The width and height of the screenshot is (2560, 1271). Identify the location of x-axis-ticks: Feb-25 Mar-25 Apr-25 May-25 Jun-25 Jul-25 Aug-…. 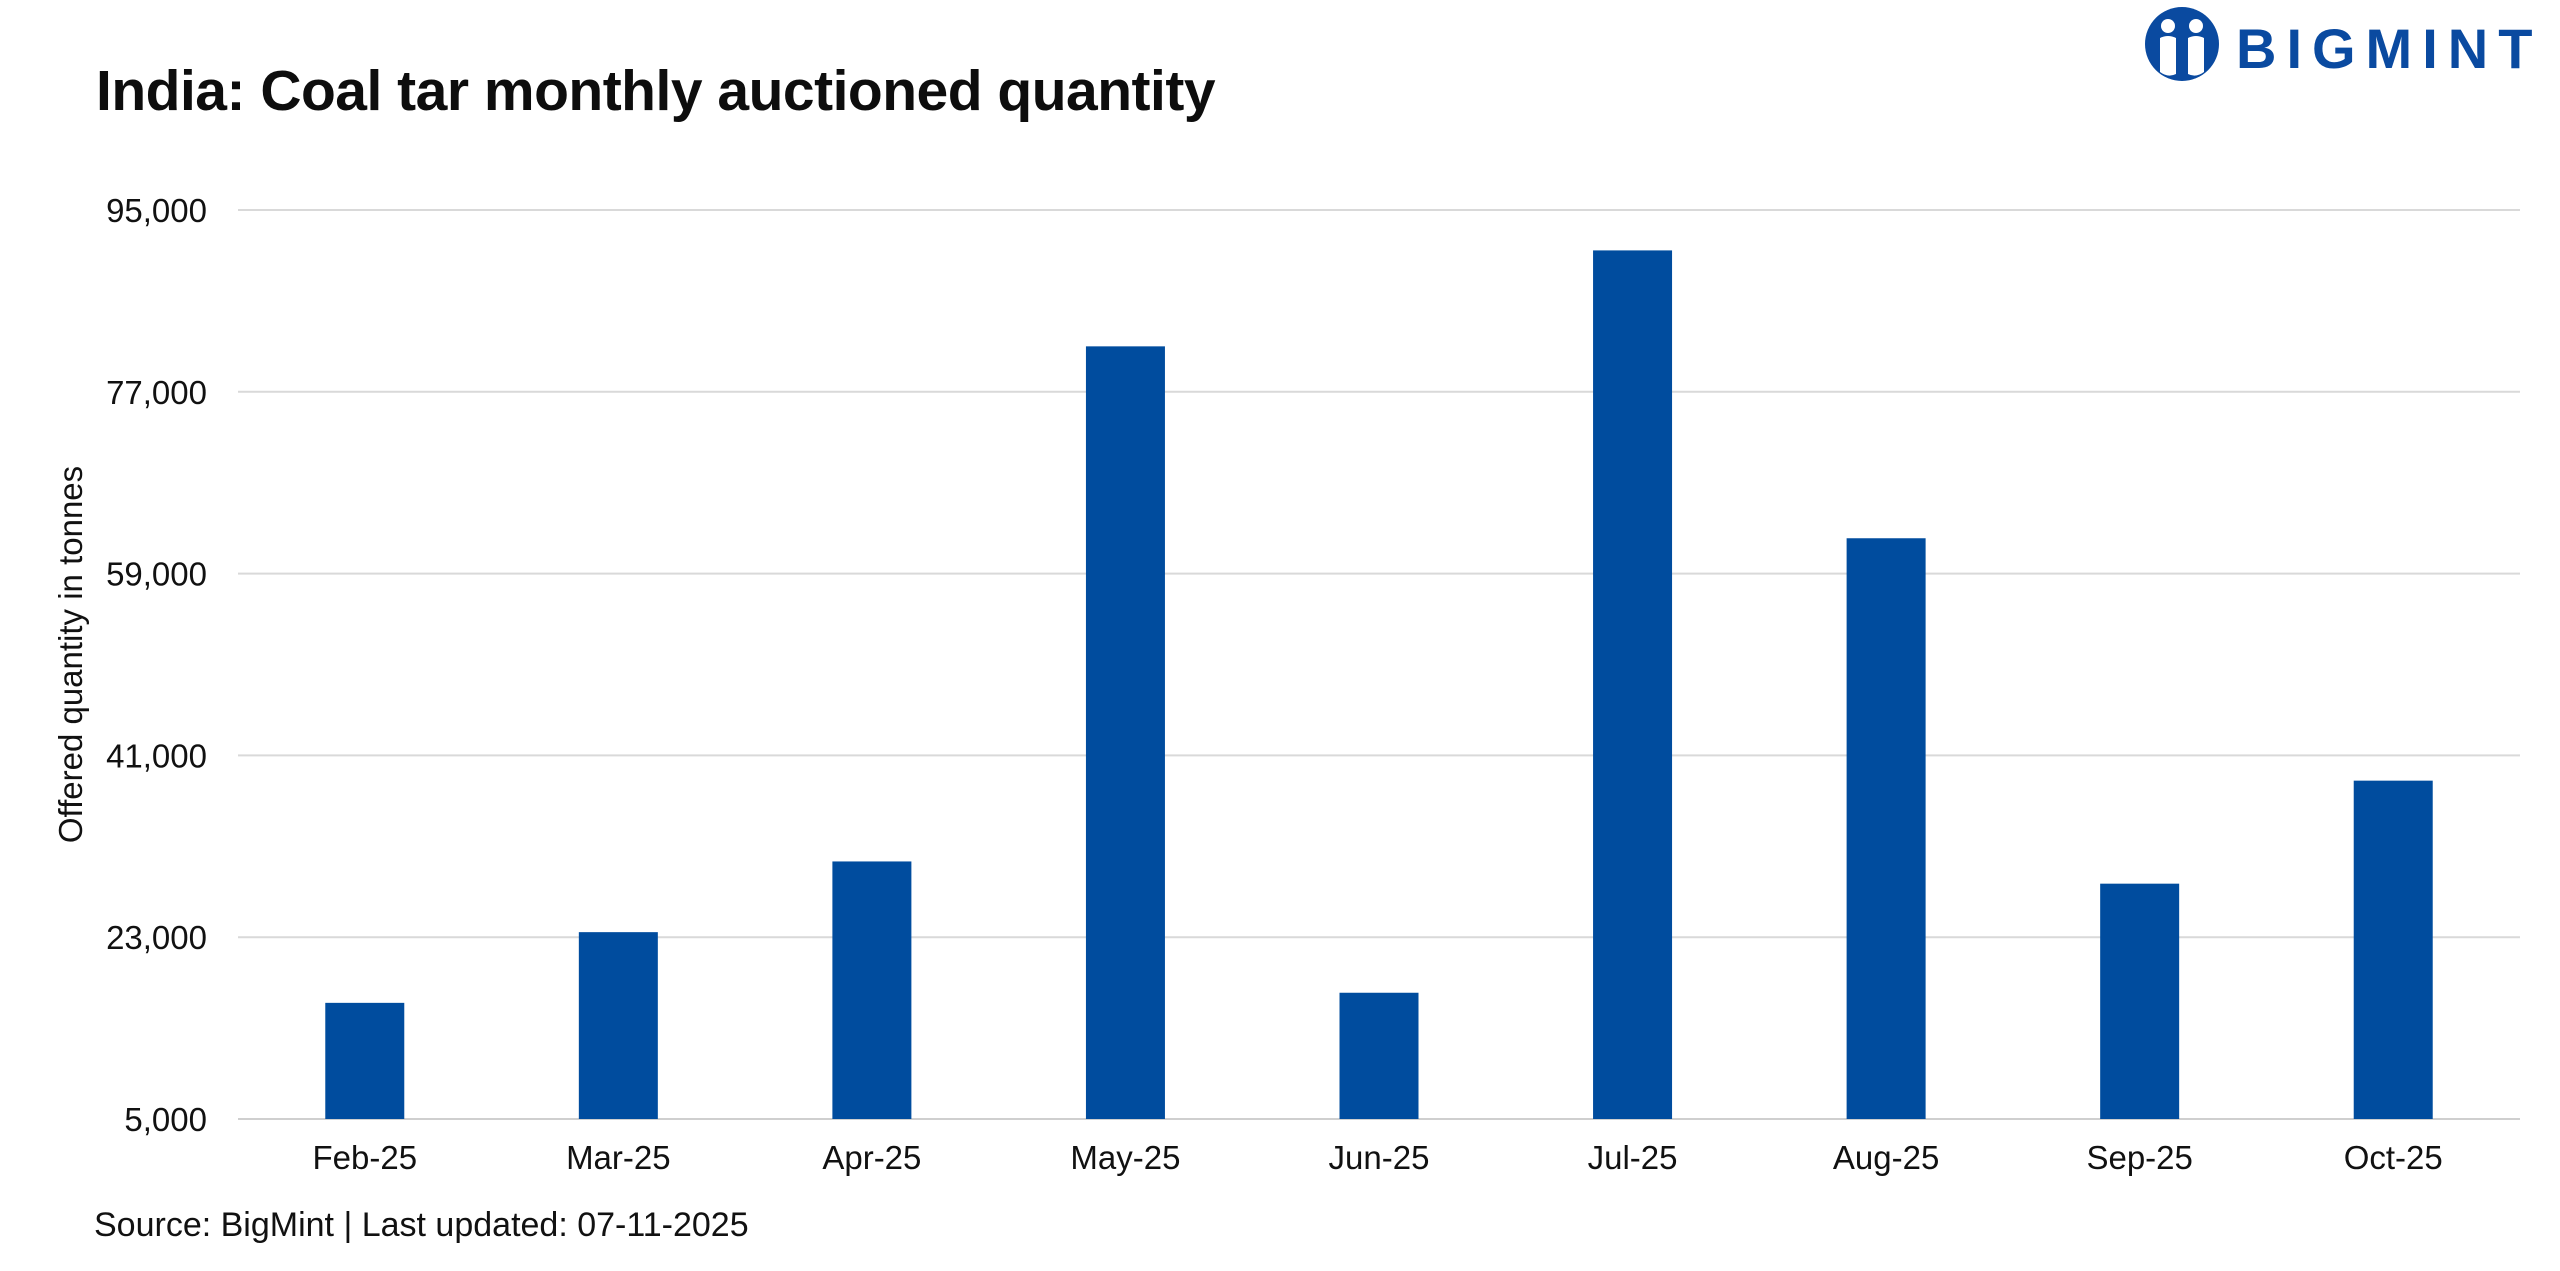
(1377, 1157).